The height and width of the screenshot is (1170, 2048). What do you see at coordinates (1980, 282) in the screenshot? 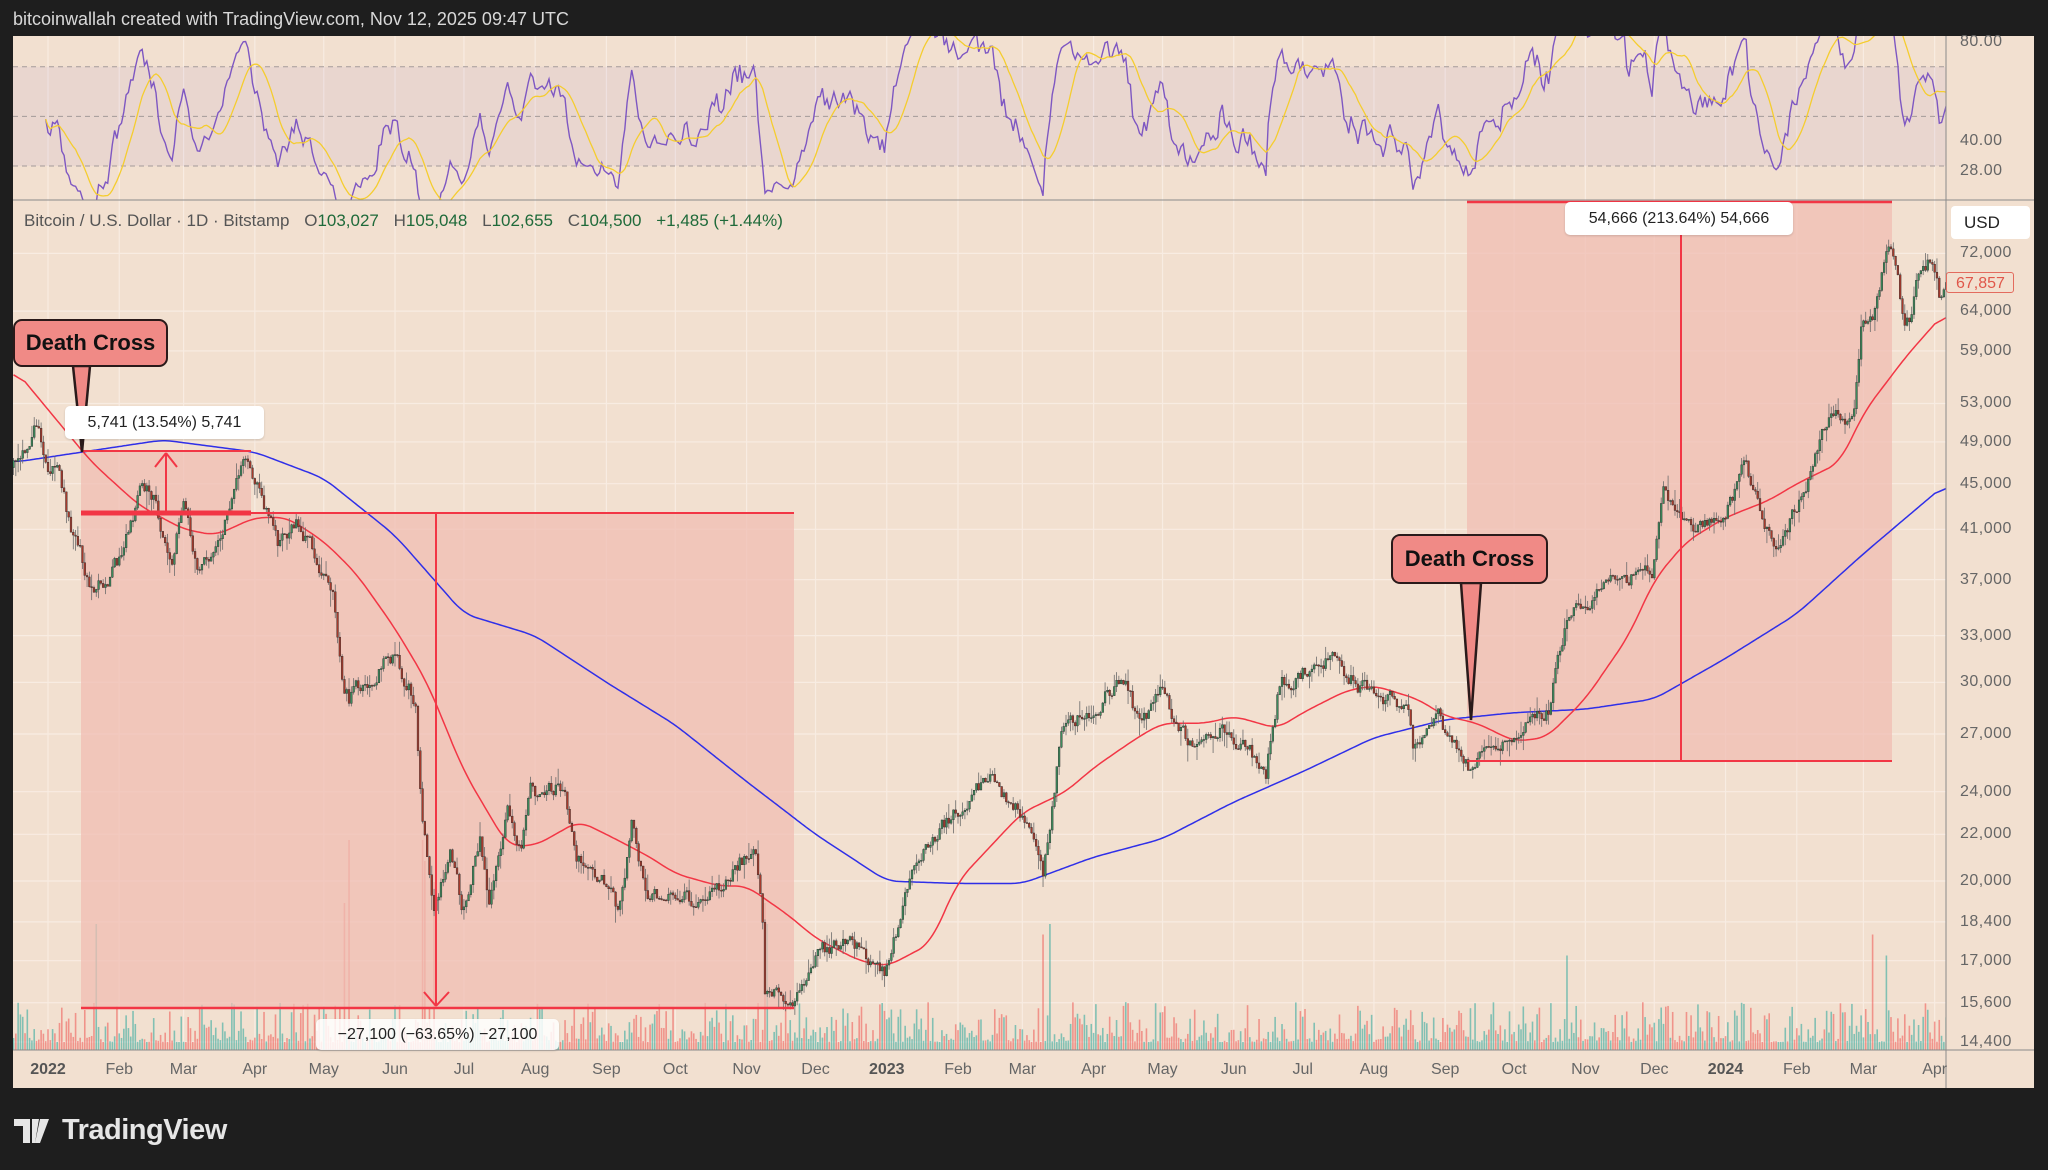
I see `last-price-label: 67,857` at bounding box center [1980, 282].